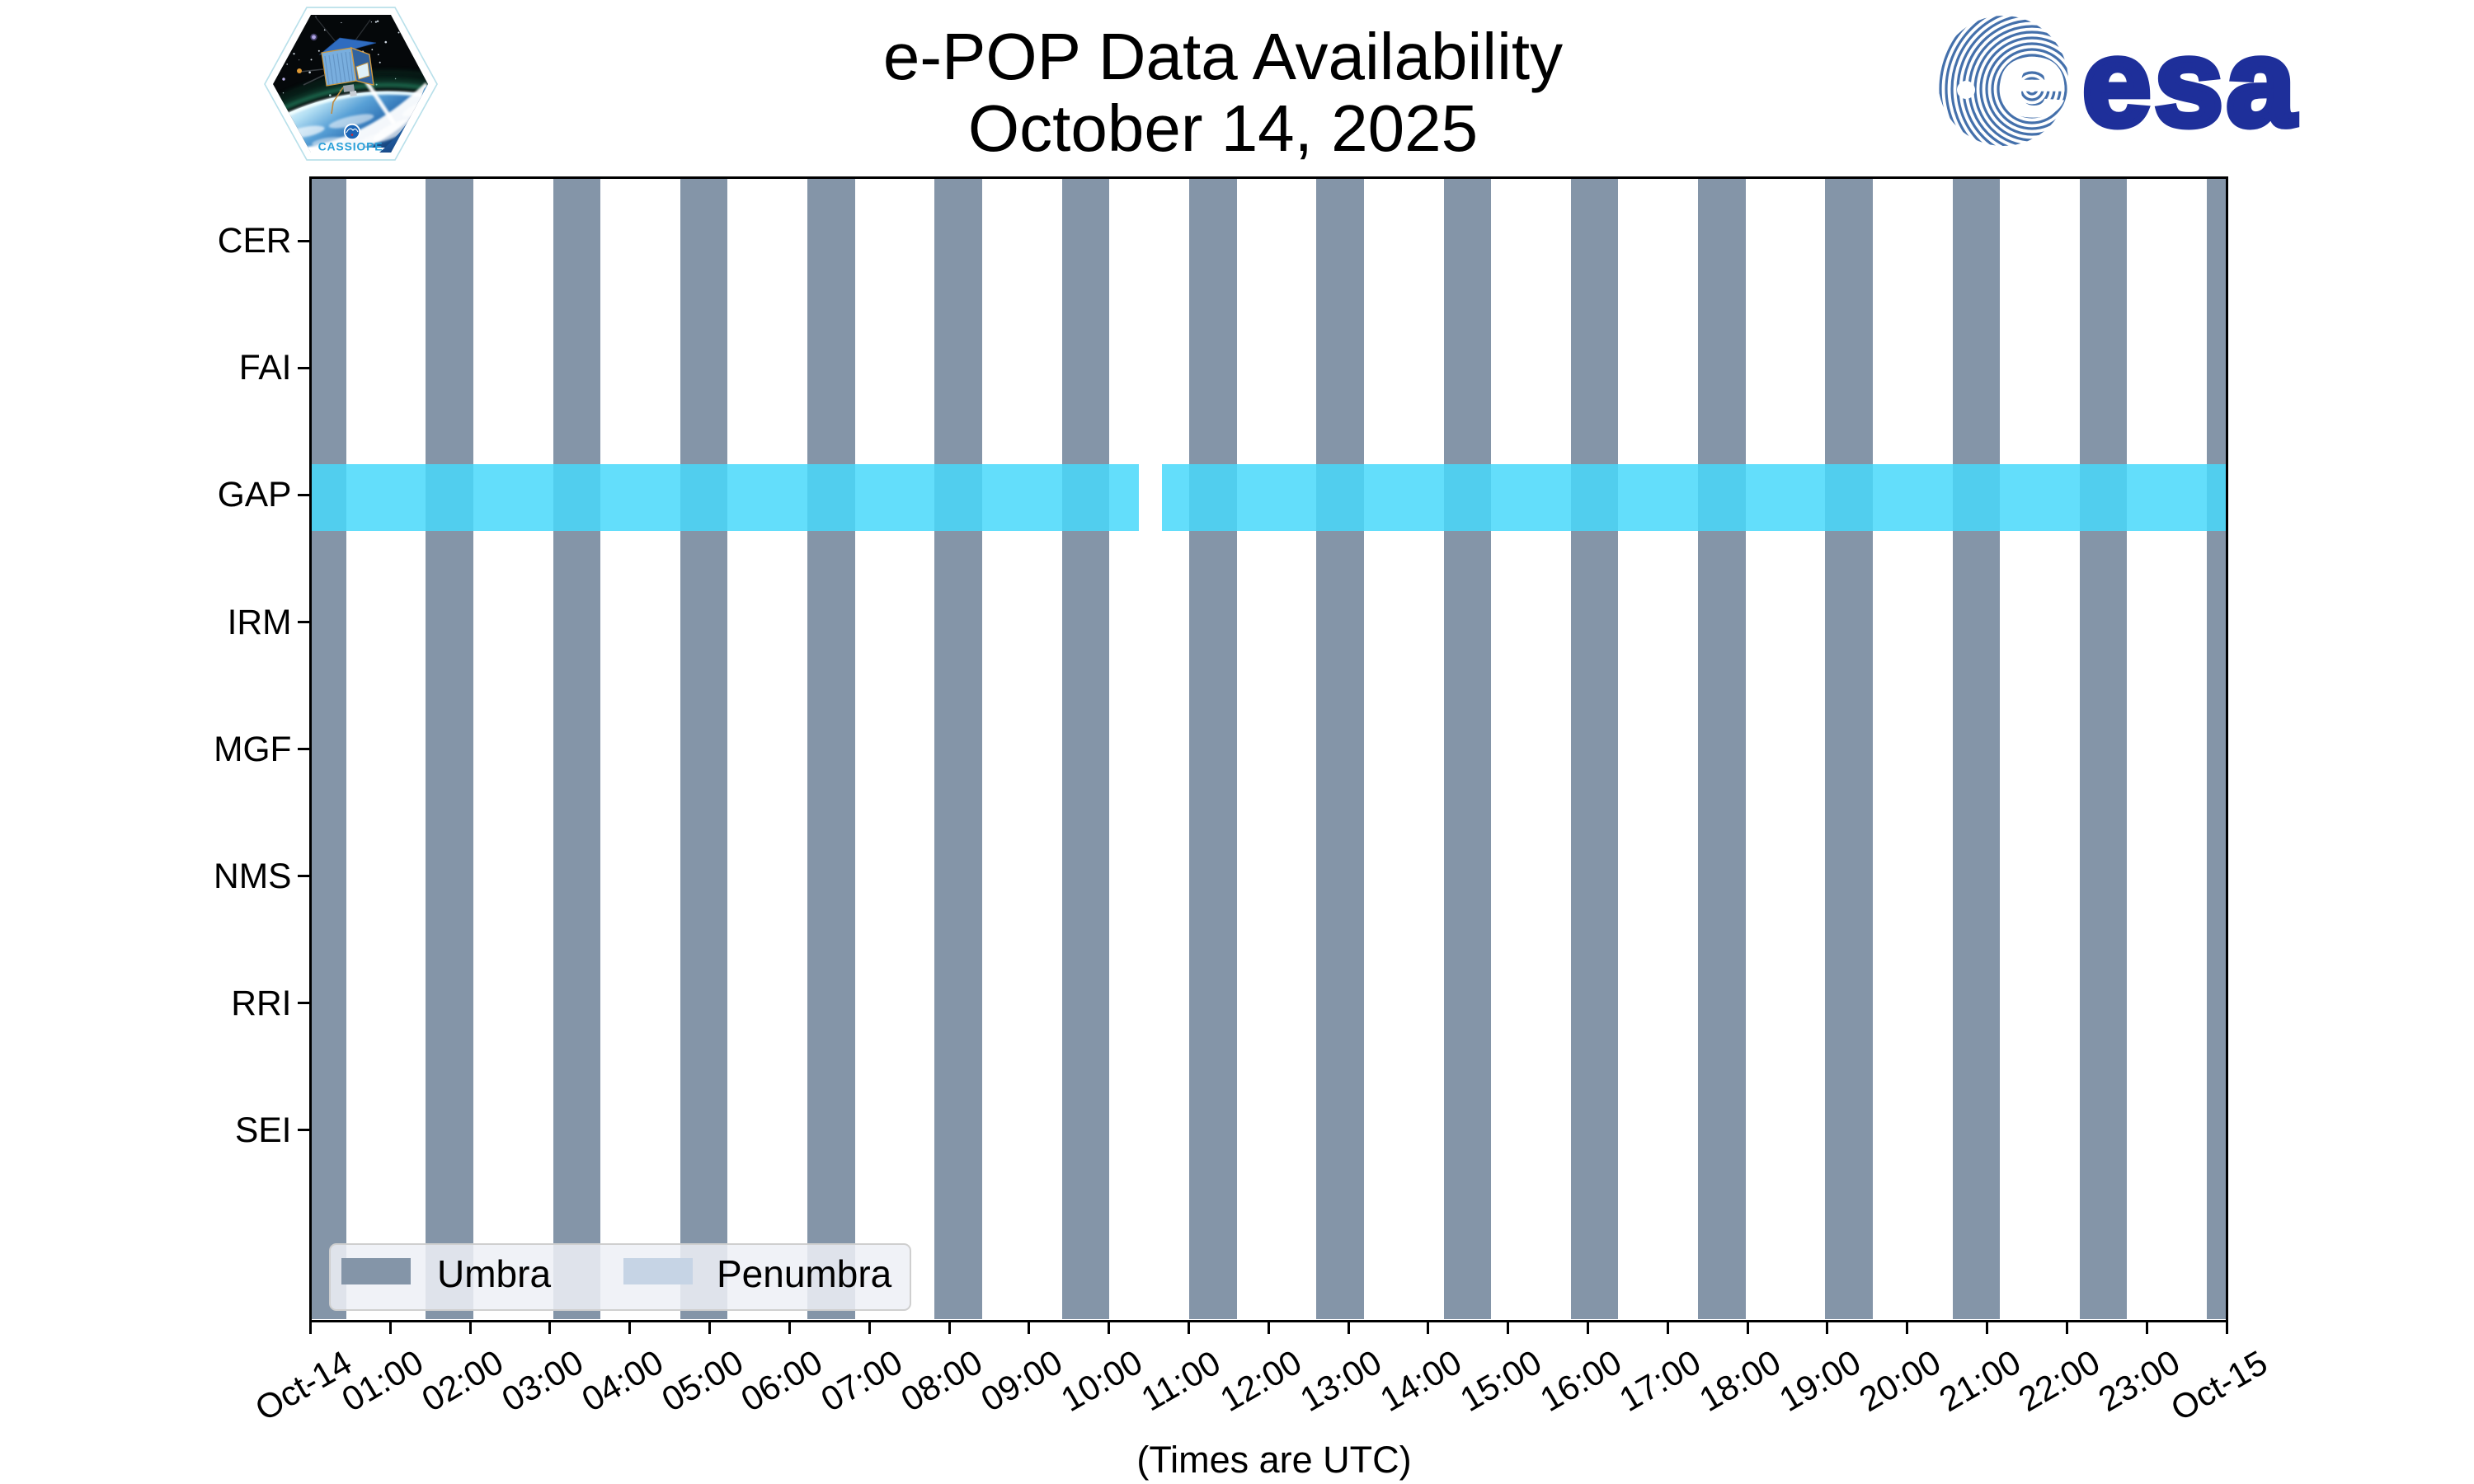  I want to click on svg-text: esa, so click(2190, 82).